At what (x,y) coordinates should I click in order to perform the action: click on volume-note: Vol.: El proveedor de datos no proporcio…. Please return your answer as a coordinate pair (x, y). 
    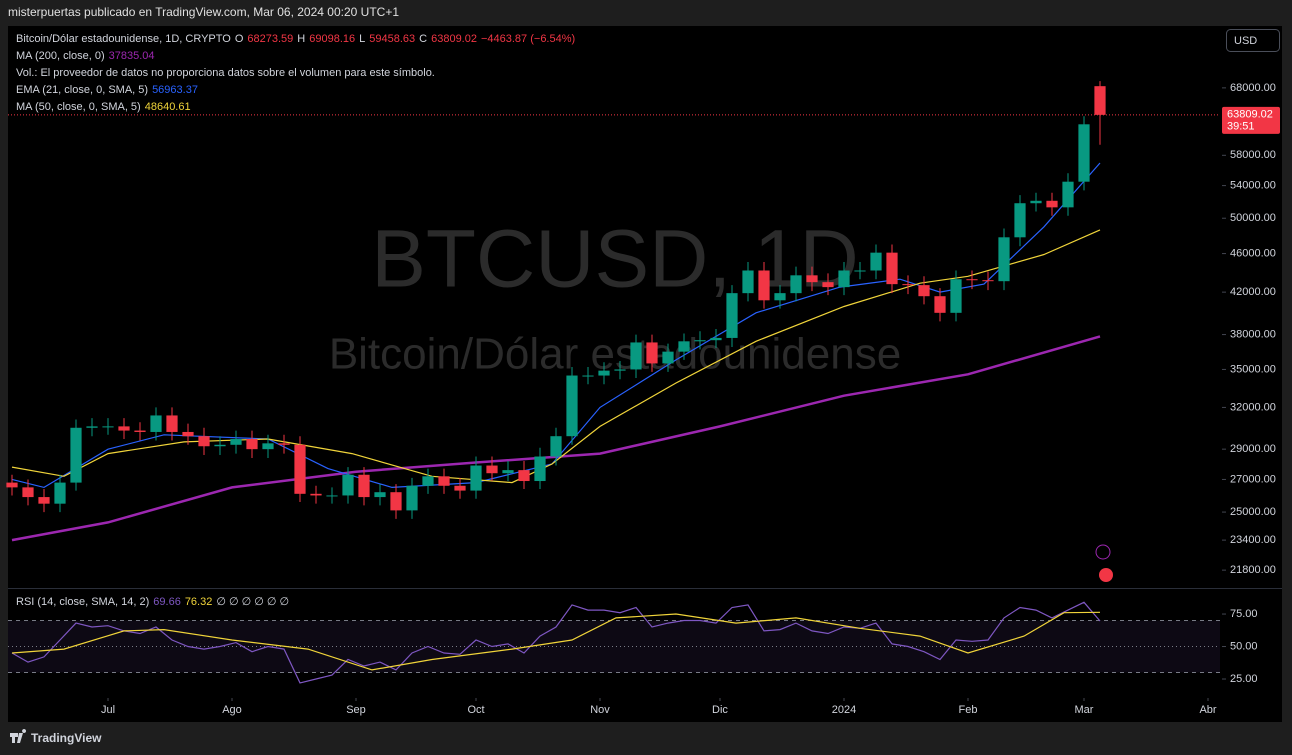
    Looking at the image, I should click on (225, 73).